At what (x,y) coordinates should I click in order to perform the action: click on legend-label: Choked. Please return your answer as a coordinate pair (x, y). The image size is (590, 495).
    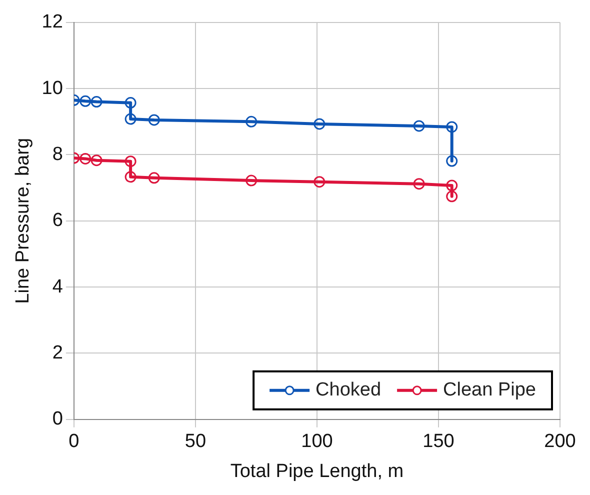
    Looking at the image, I should click on (349, 390).